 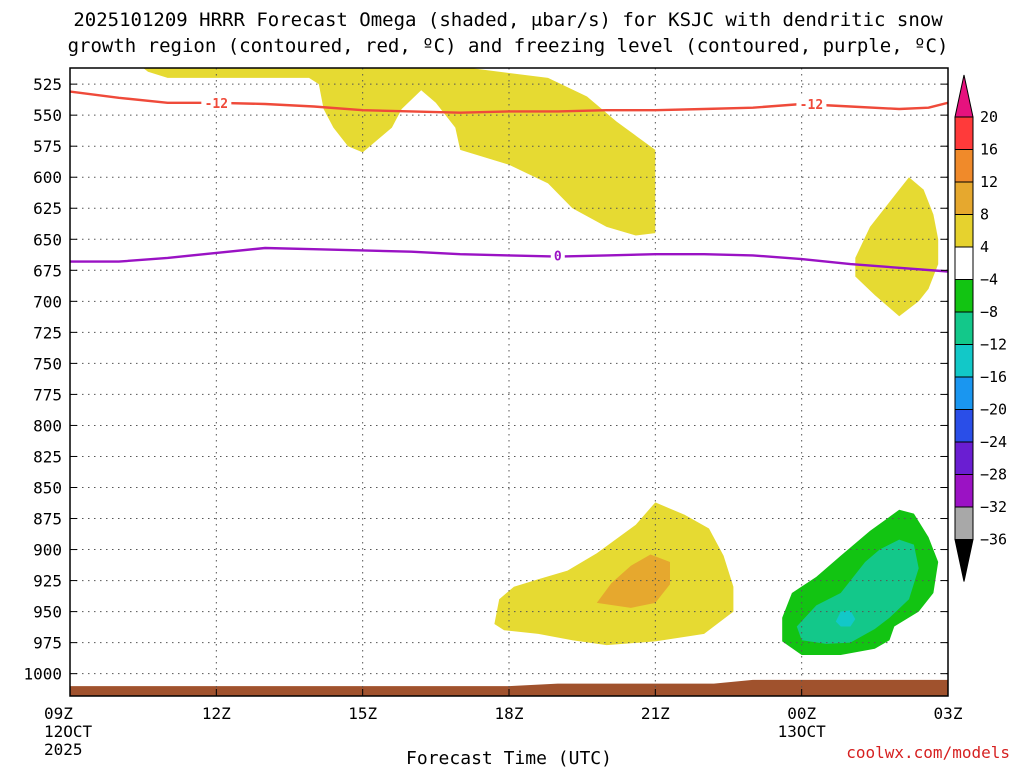 What do you see at coordinates (509, 259) in the screenshot?
I see `freezing-level-contour-line` at bounding box center [509, 259].